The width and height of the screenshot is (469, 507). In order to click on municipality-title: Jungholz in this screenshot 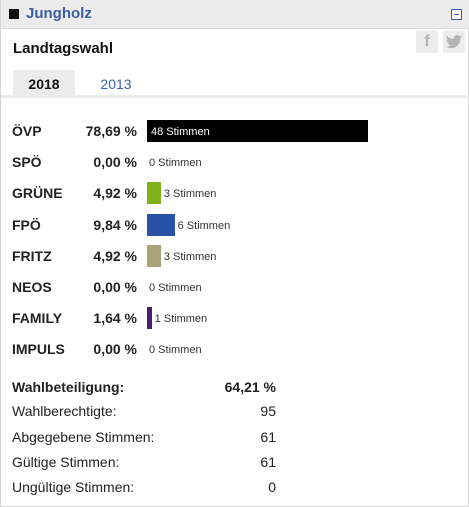, I will do `click(59, 13)`.